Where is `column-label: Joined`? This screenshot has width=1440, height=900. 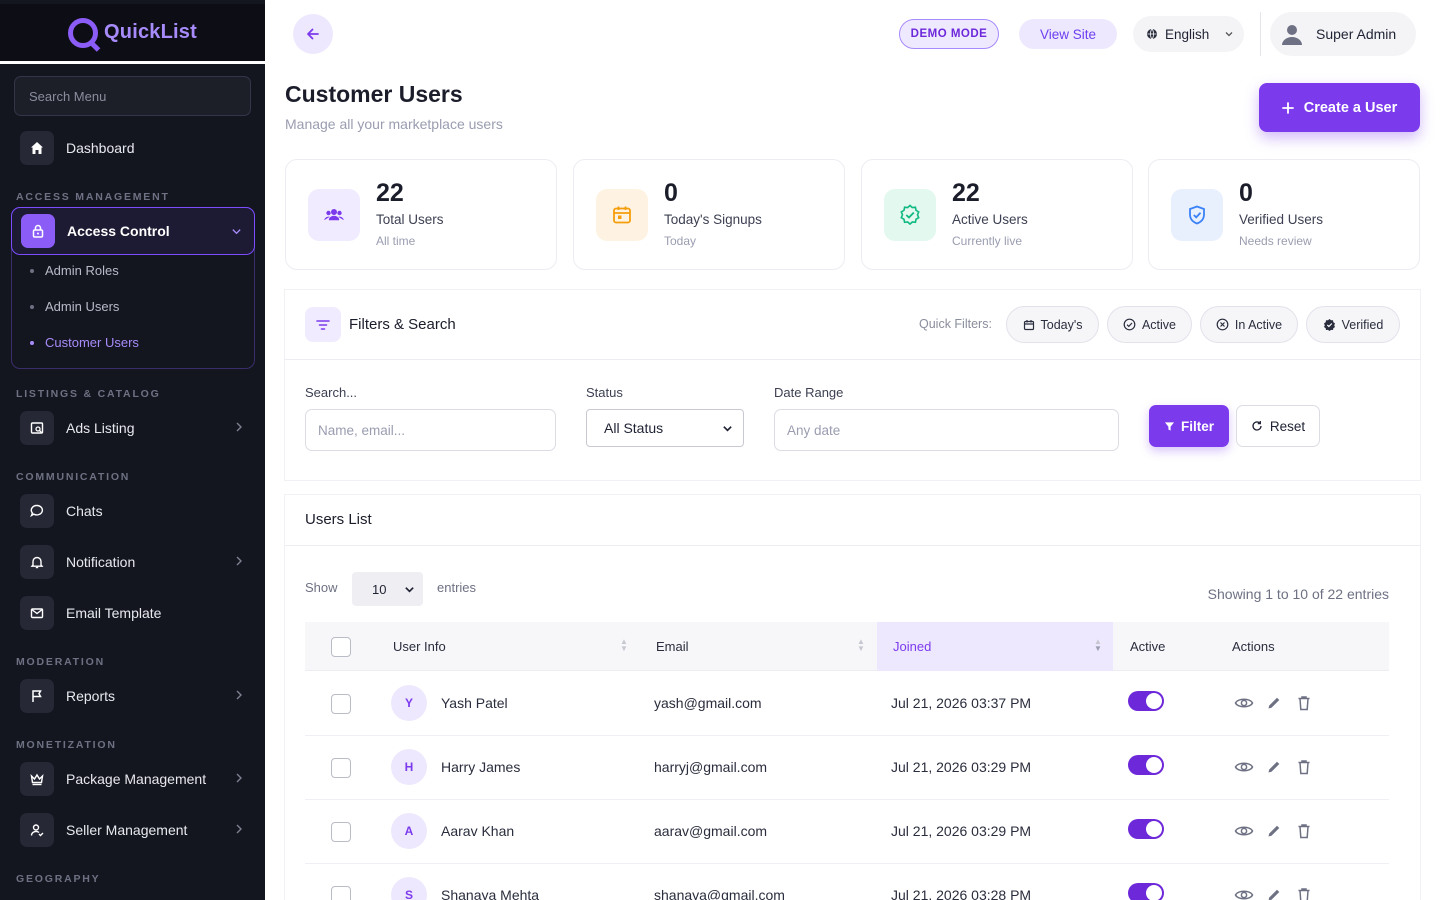
column-label: Joined is located at coordinates (912, 646).